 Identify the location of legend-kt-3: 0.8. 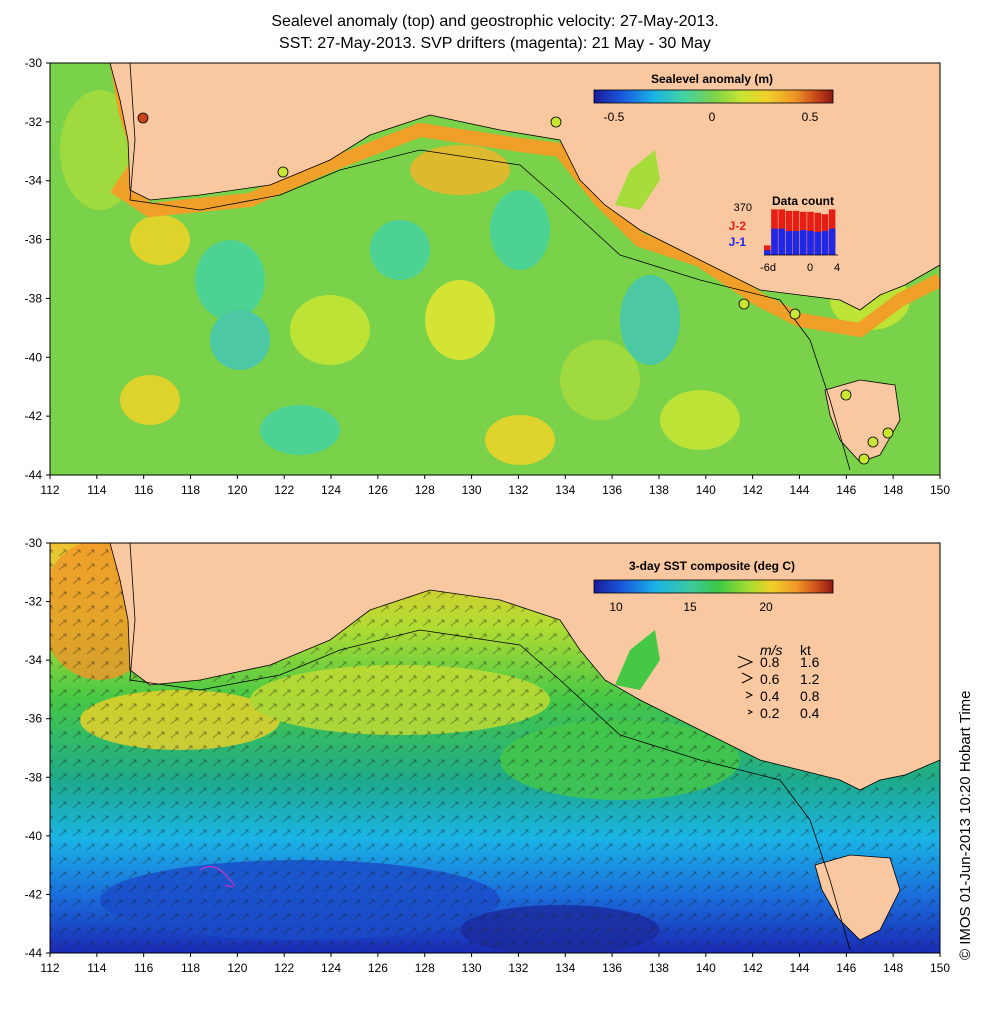
(810, 696).